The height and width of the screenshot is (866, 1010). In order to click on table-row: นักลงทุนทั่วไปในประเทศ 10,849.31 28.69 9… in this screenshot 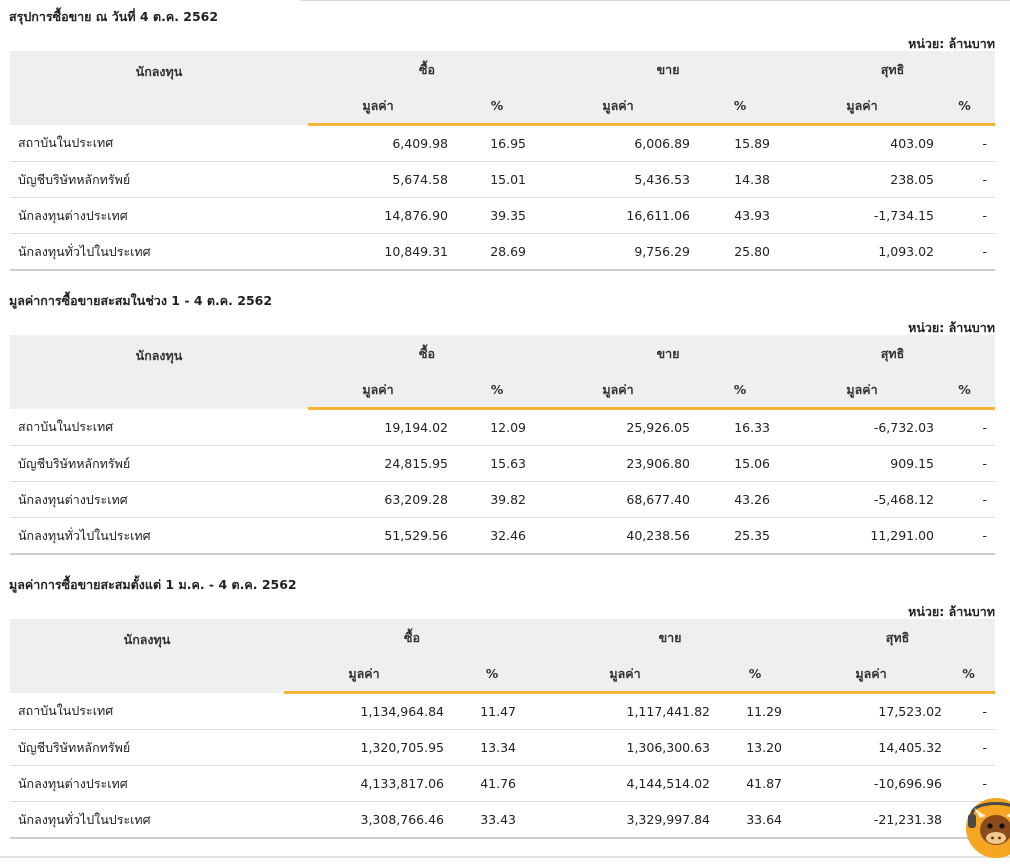, I will do `click(503, 252)`.